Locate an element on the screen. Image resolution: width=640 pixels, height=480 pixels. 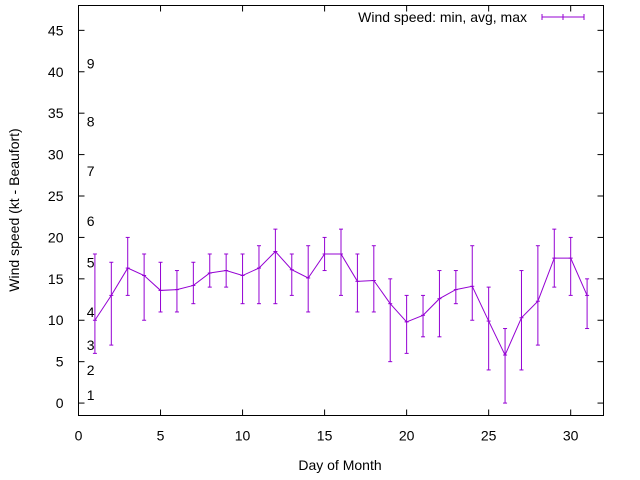
y-tick-label: 45 is located at coordinates (56, 30).